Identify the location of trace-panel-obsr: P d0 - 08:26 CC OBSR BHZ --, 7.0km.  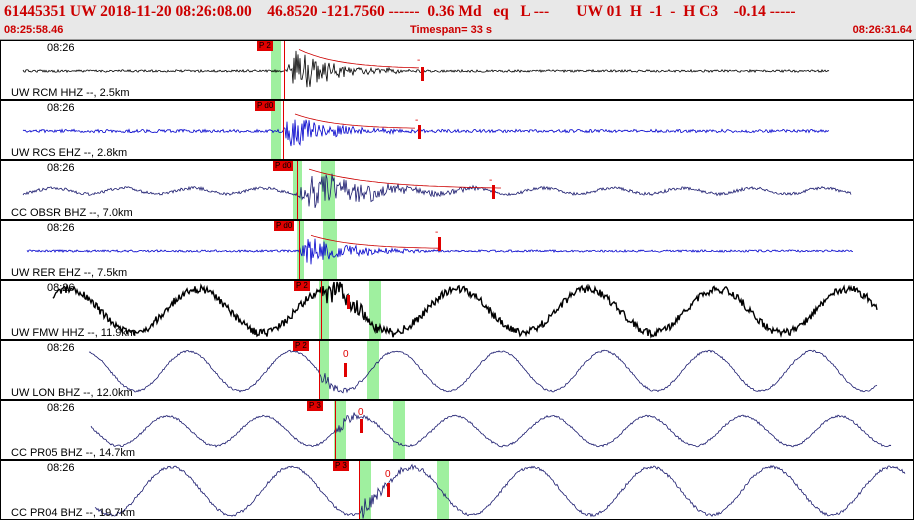
(457, 190).